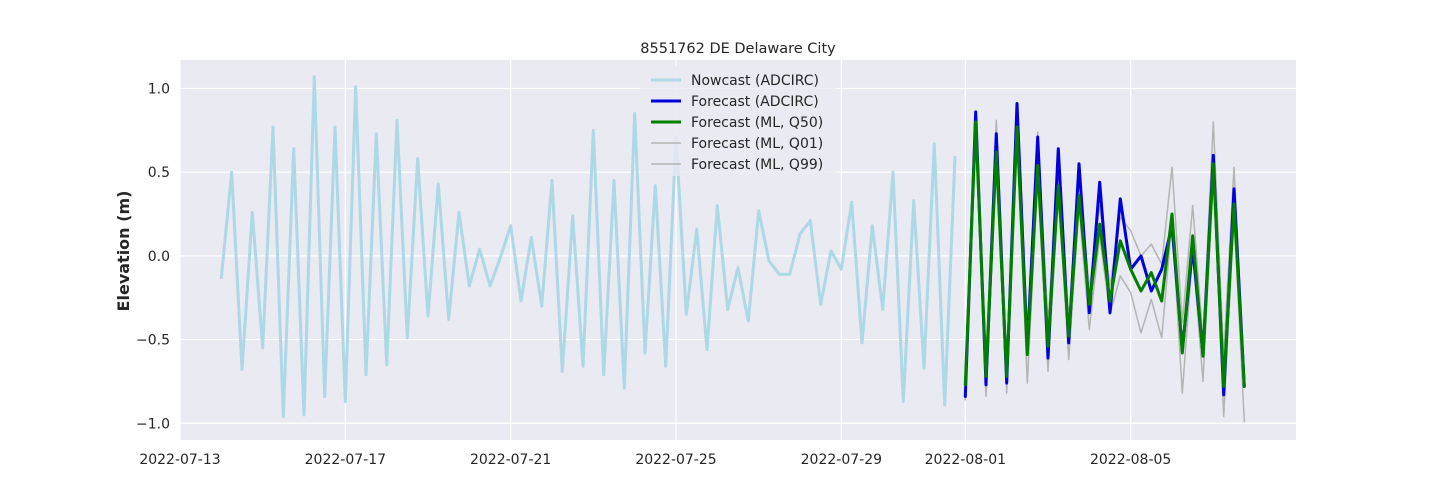 The image size is (1440, 504). What do you see at coordinates (1130, 460) in the screenshot?
I see `x-tick-label: 2022-08-05` at bounding box center [1130, 460].